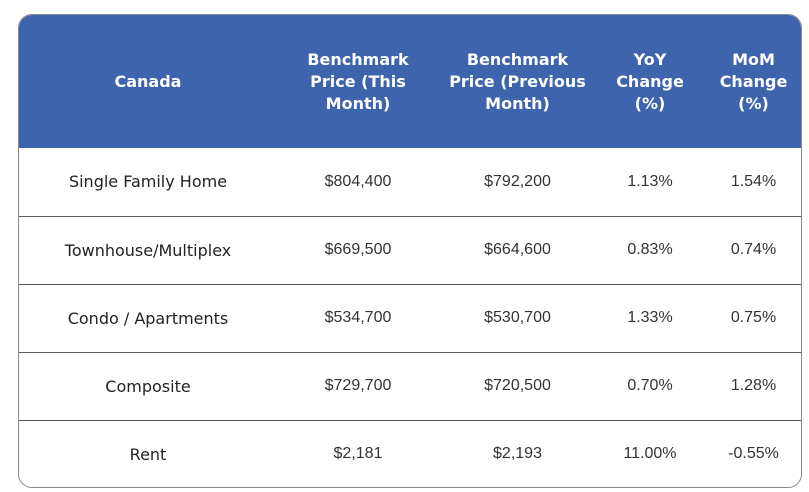 This screenshot has height=492, width=809. I want to click on mom-change: 1.28%, so click(752, 385).